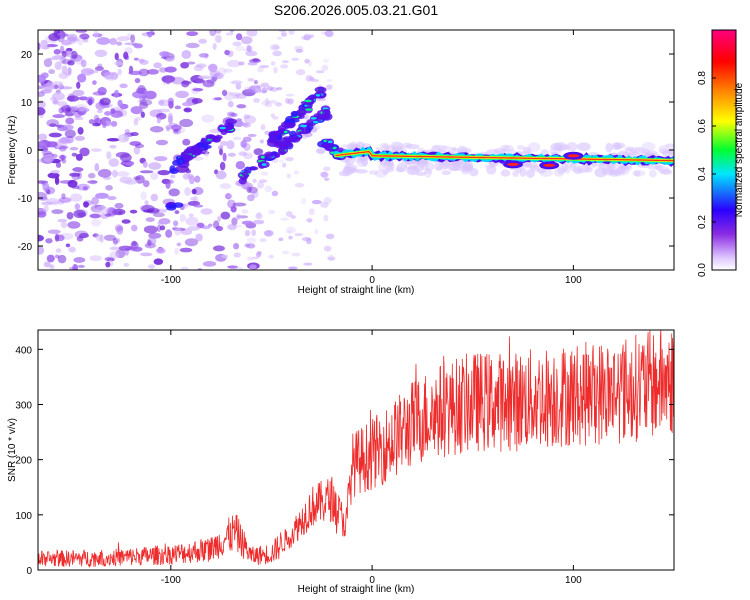  I want to click on spectrogram-ytick-label: 0, so click(29, 151).